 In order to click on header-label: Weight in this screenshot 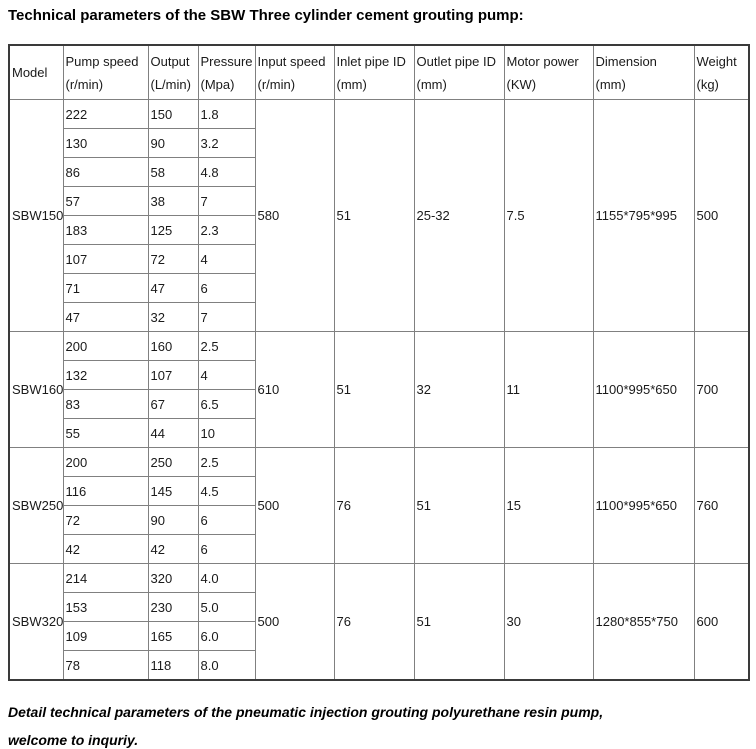, I will do `click(716, 61)`.